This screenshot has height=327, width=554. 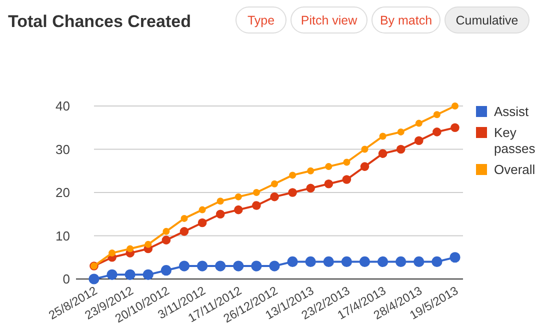 What do you see at coordinates (515, 140) in the screenshot?
I see `legend-label: Key passes` at bounding box center [515, 140].